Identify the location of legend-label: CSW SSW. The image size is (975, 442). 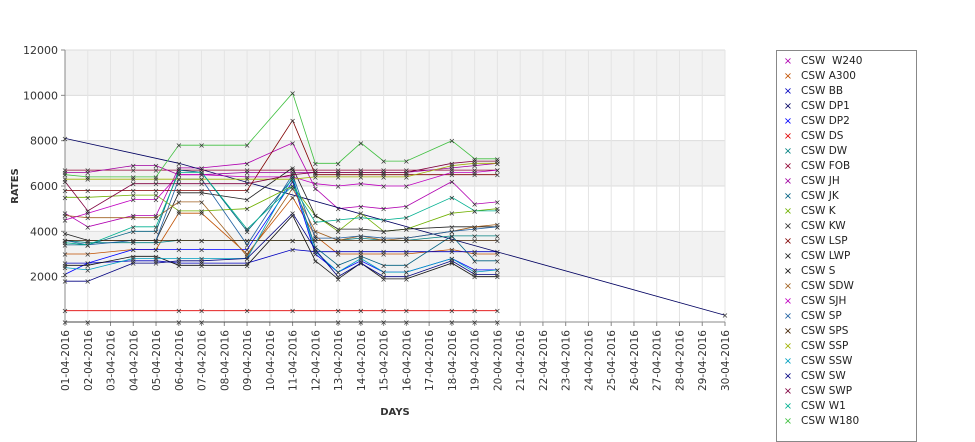
(827, 361).